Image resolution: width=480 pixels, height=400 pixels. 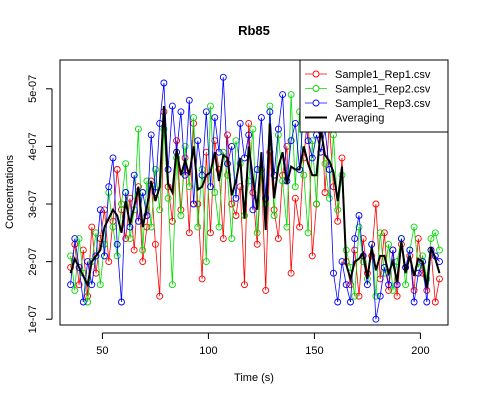 I want to click on legend-label: Sample1_Rep3.csv, so click(x=383, y=104).